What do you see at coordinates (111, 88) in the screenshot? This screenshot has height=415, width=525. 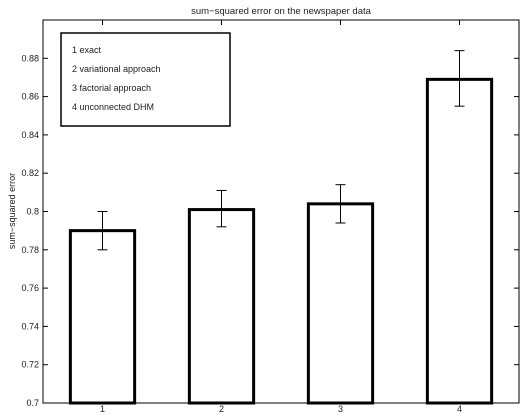 I see `legend-entry-3: 3 factorial approach` at bounding box center [111, 88].